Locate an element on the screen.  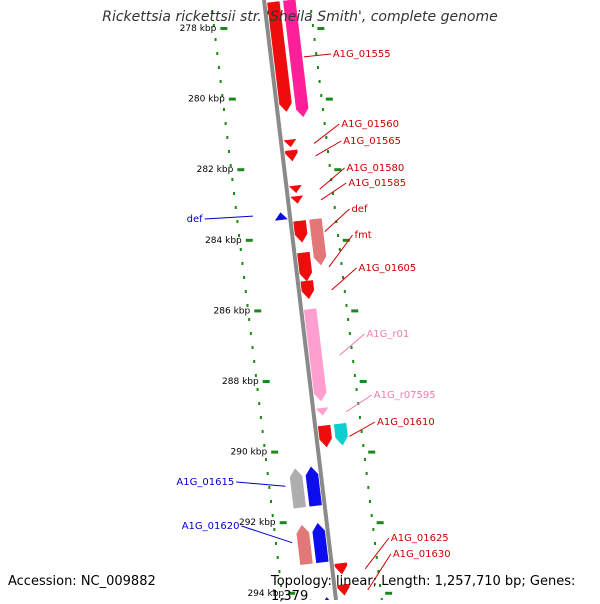
feature-label: A1G_01610 is located at coordinates (406, 422).